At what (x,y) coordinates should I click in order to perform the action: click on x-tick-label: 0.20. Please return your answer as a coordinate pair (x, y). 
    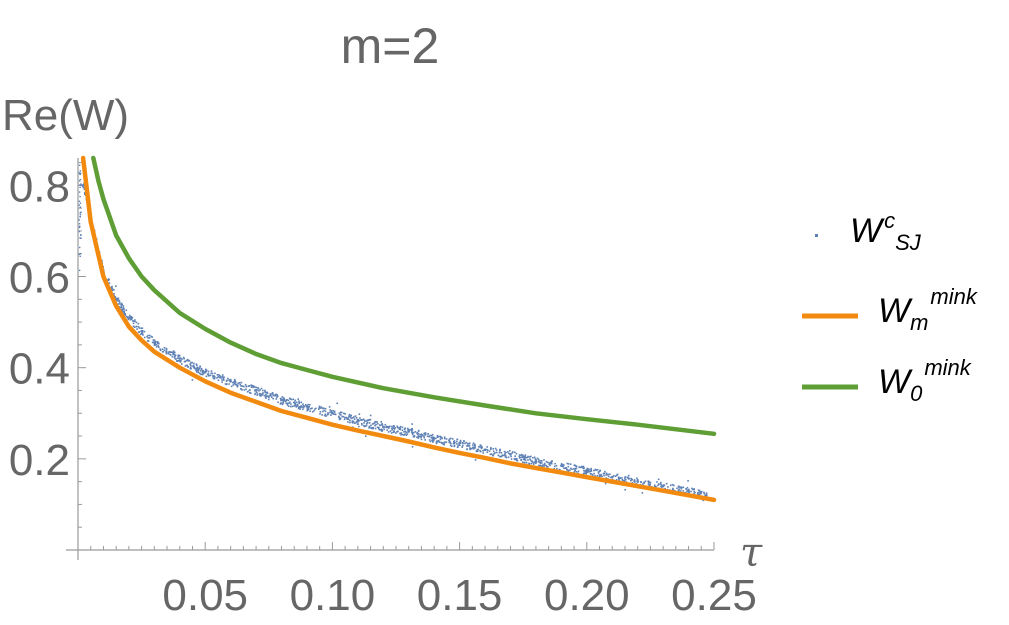
    Looking at the image, I should click on (587, 595).